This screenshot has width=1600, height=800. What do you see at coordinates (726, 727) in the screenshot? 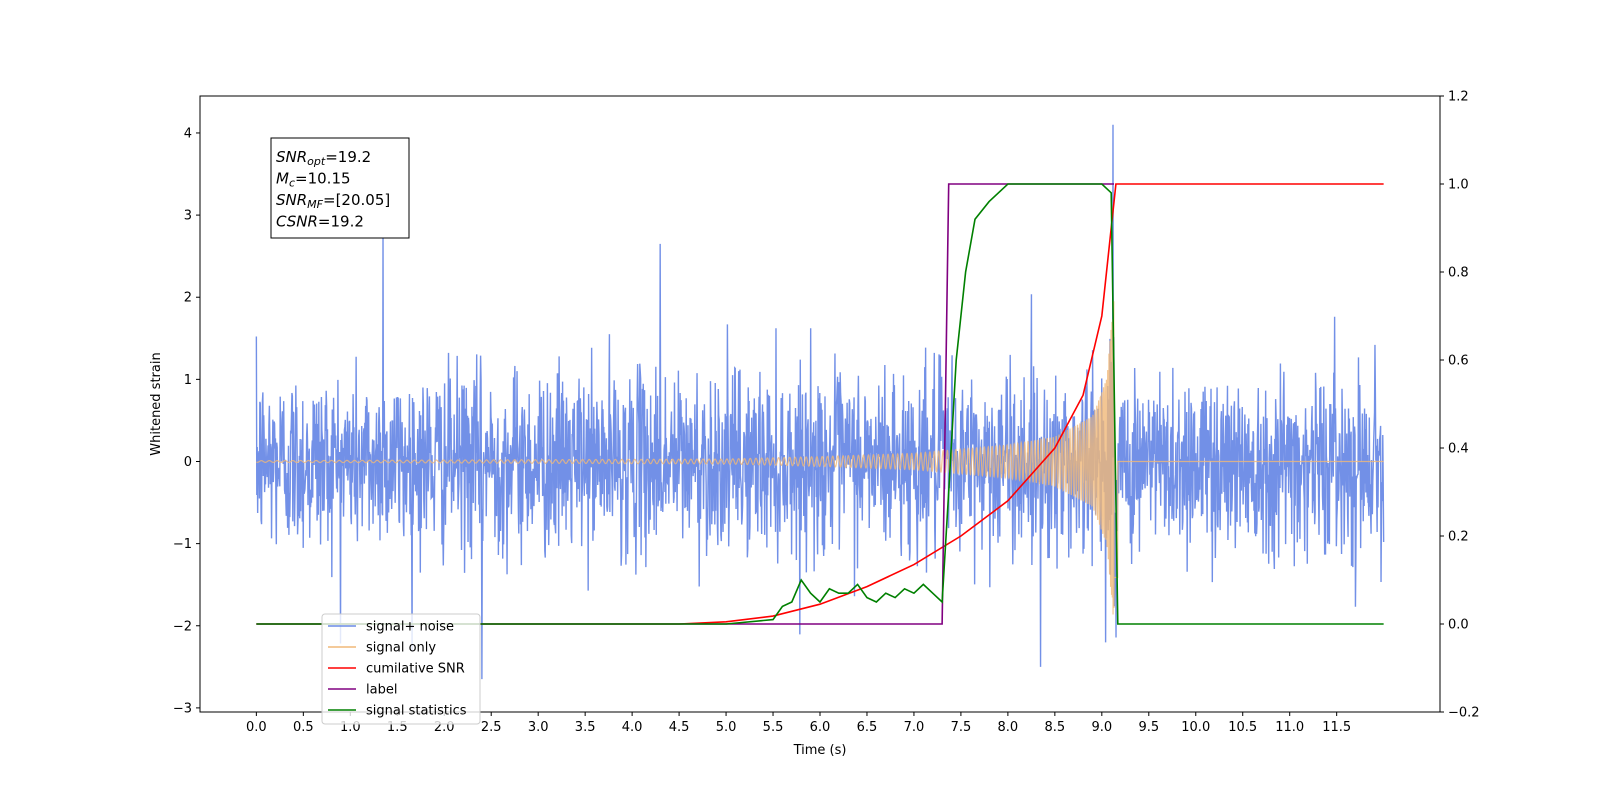
I see `x-tick-label: 5.0` at bounding box center [726, 727].